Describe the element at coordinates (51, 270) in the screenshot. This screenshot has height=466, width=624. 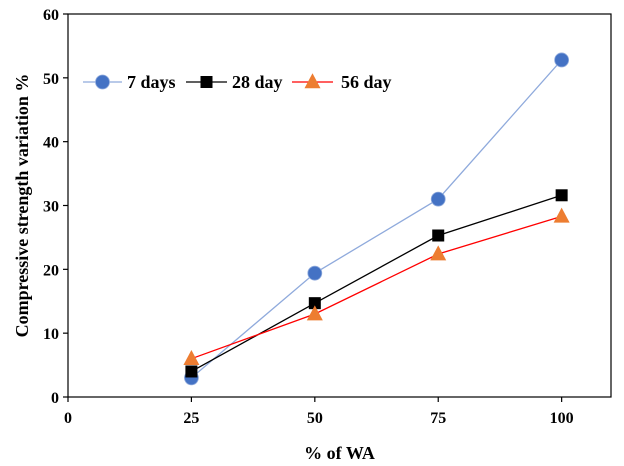
I see `y-tick-label: 20` at that location.